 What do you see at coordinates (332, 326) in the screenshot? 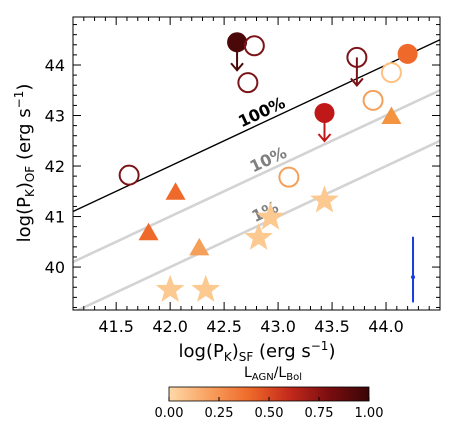
I see `x-tick-label: 43.5` at bounding box center [332, 326].